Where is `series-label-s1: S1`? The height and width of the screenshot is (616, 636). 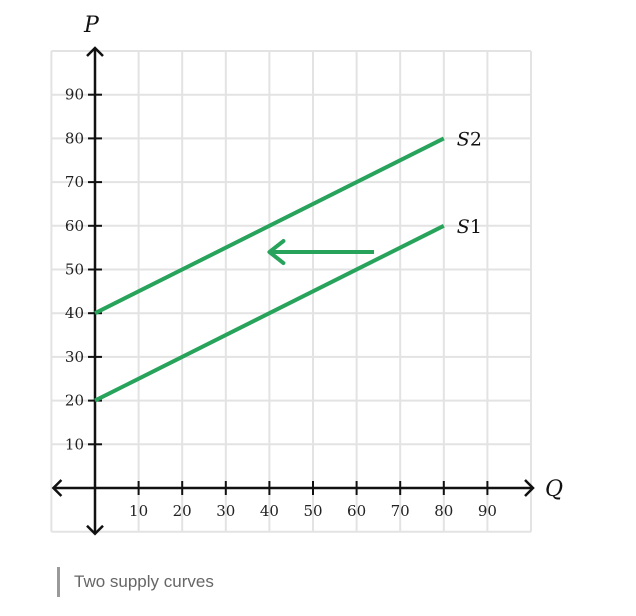
series-label-s1: S1 is located at coordinates (469, 227).